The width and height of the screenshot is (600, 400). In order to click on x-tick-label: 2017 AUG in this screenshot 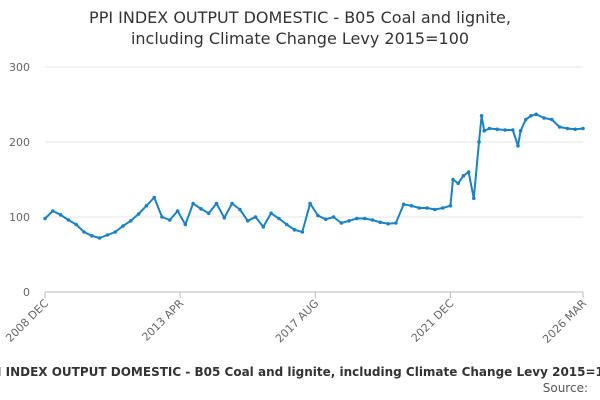, I will do `click(297, 321)`.